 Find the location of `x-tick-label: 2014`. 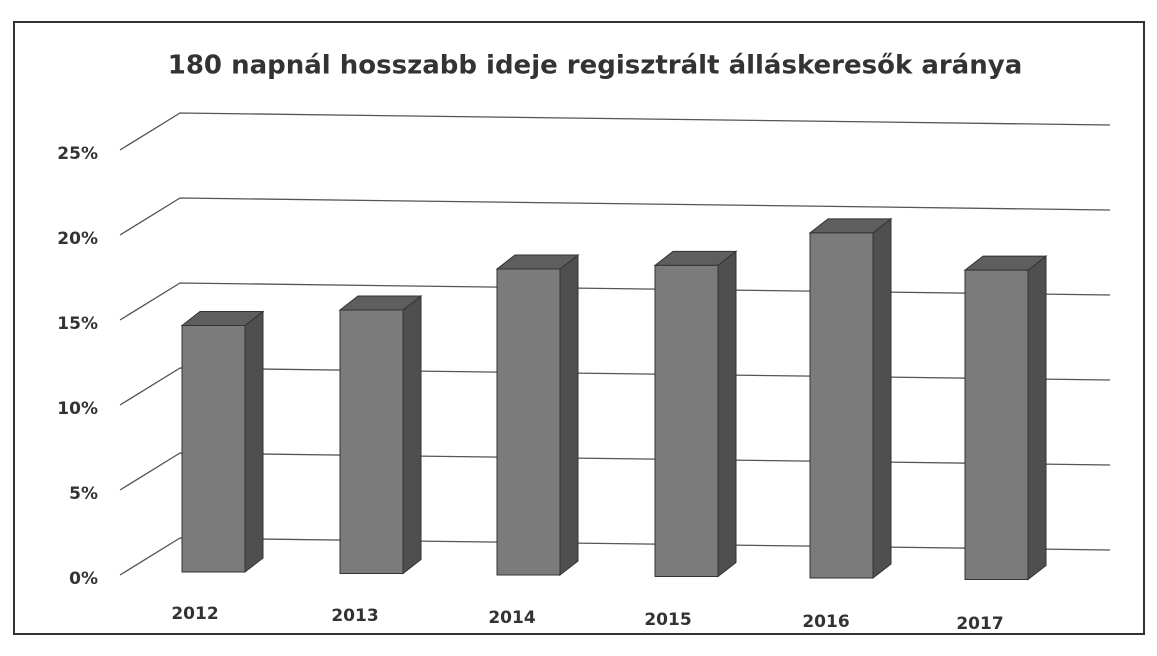

x-tick-label: 2014 is located at coordinates (511, 618).